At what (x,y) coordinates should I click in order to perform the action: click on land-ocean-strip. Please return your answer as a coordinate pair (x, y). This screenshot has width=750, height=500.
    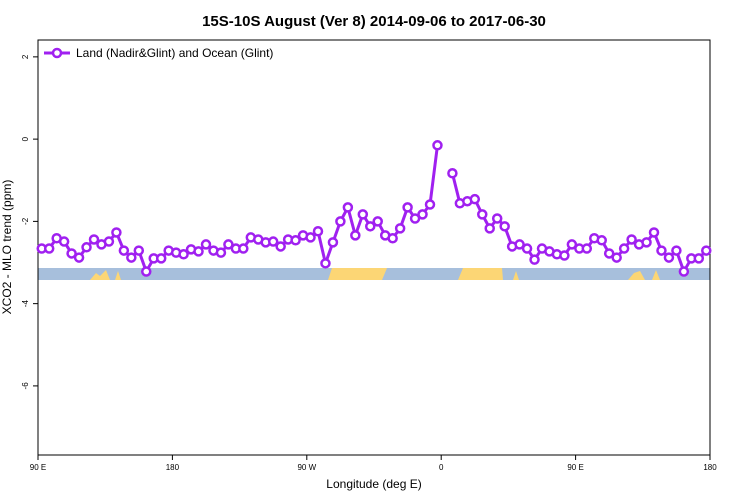
    Looking at the image, I should click on (374, 274).